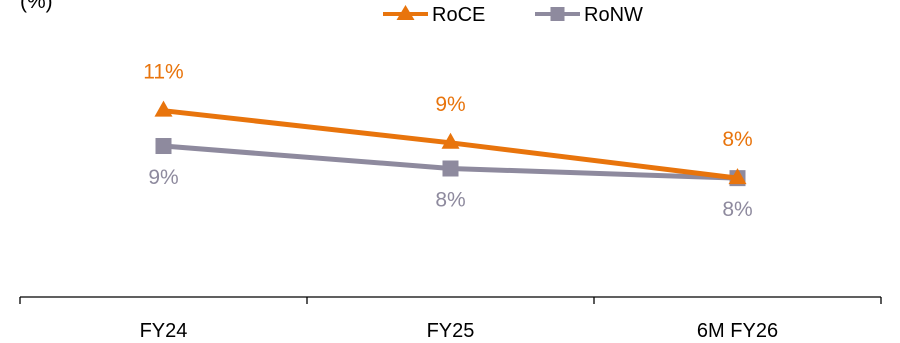 The width and height of the screenshot is (900, 343). I want to click on data-label-ronw-fy24: 9%, so click(163, 177).